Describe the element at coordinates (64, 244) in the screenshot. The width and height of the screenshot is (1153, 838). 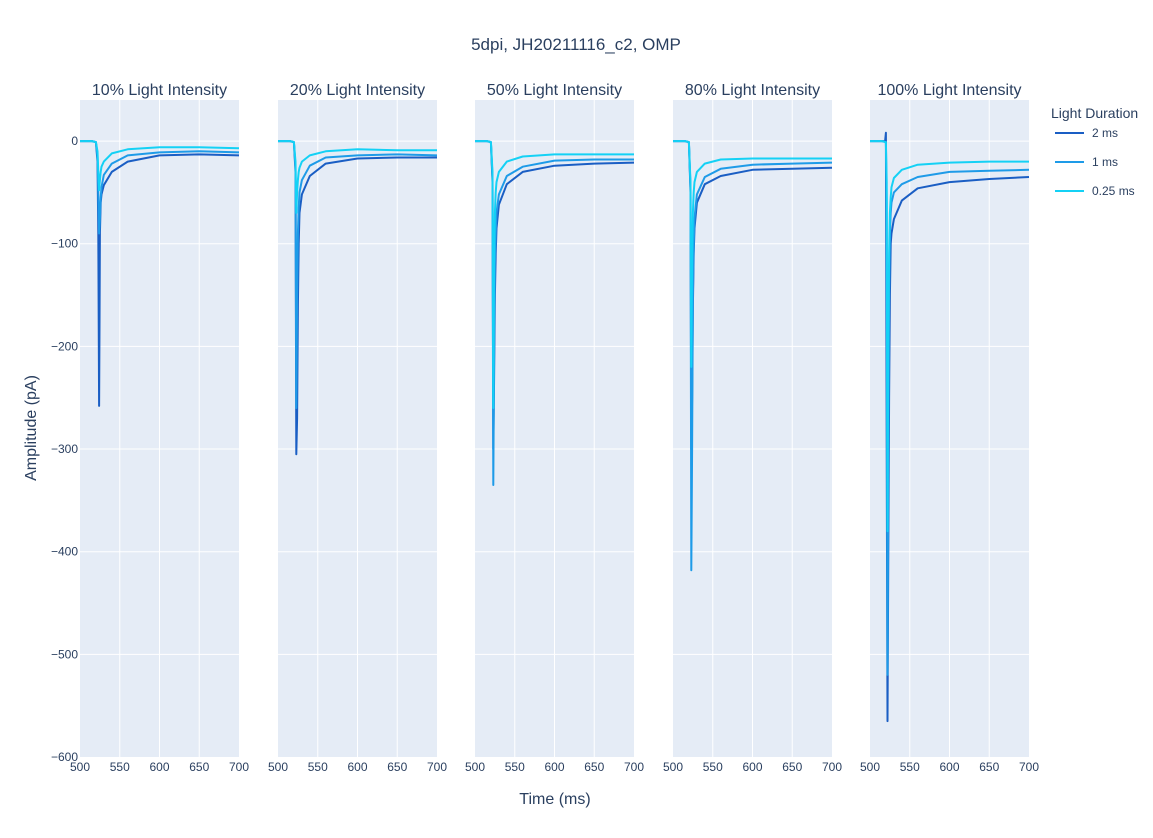
I see `y-tick-label: −100` at that location.